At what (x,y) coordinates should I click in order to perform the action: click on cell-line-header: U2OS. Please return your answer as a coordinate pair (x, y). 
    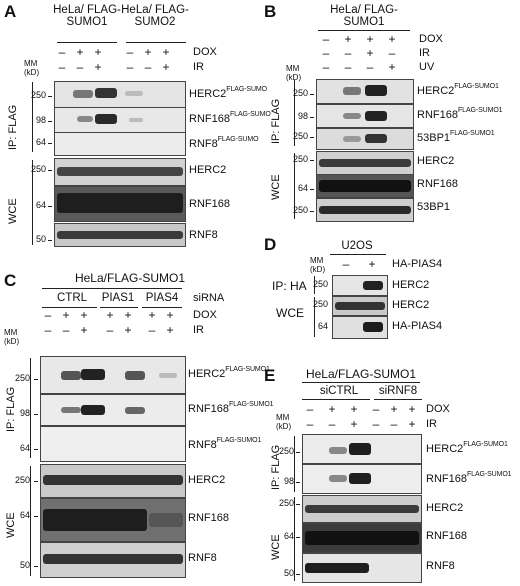
    Looking at the image, I should click on (357, 246).